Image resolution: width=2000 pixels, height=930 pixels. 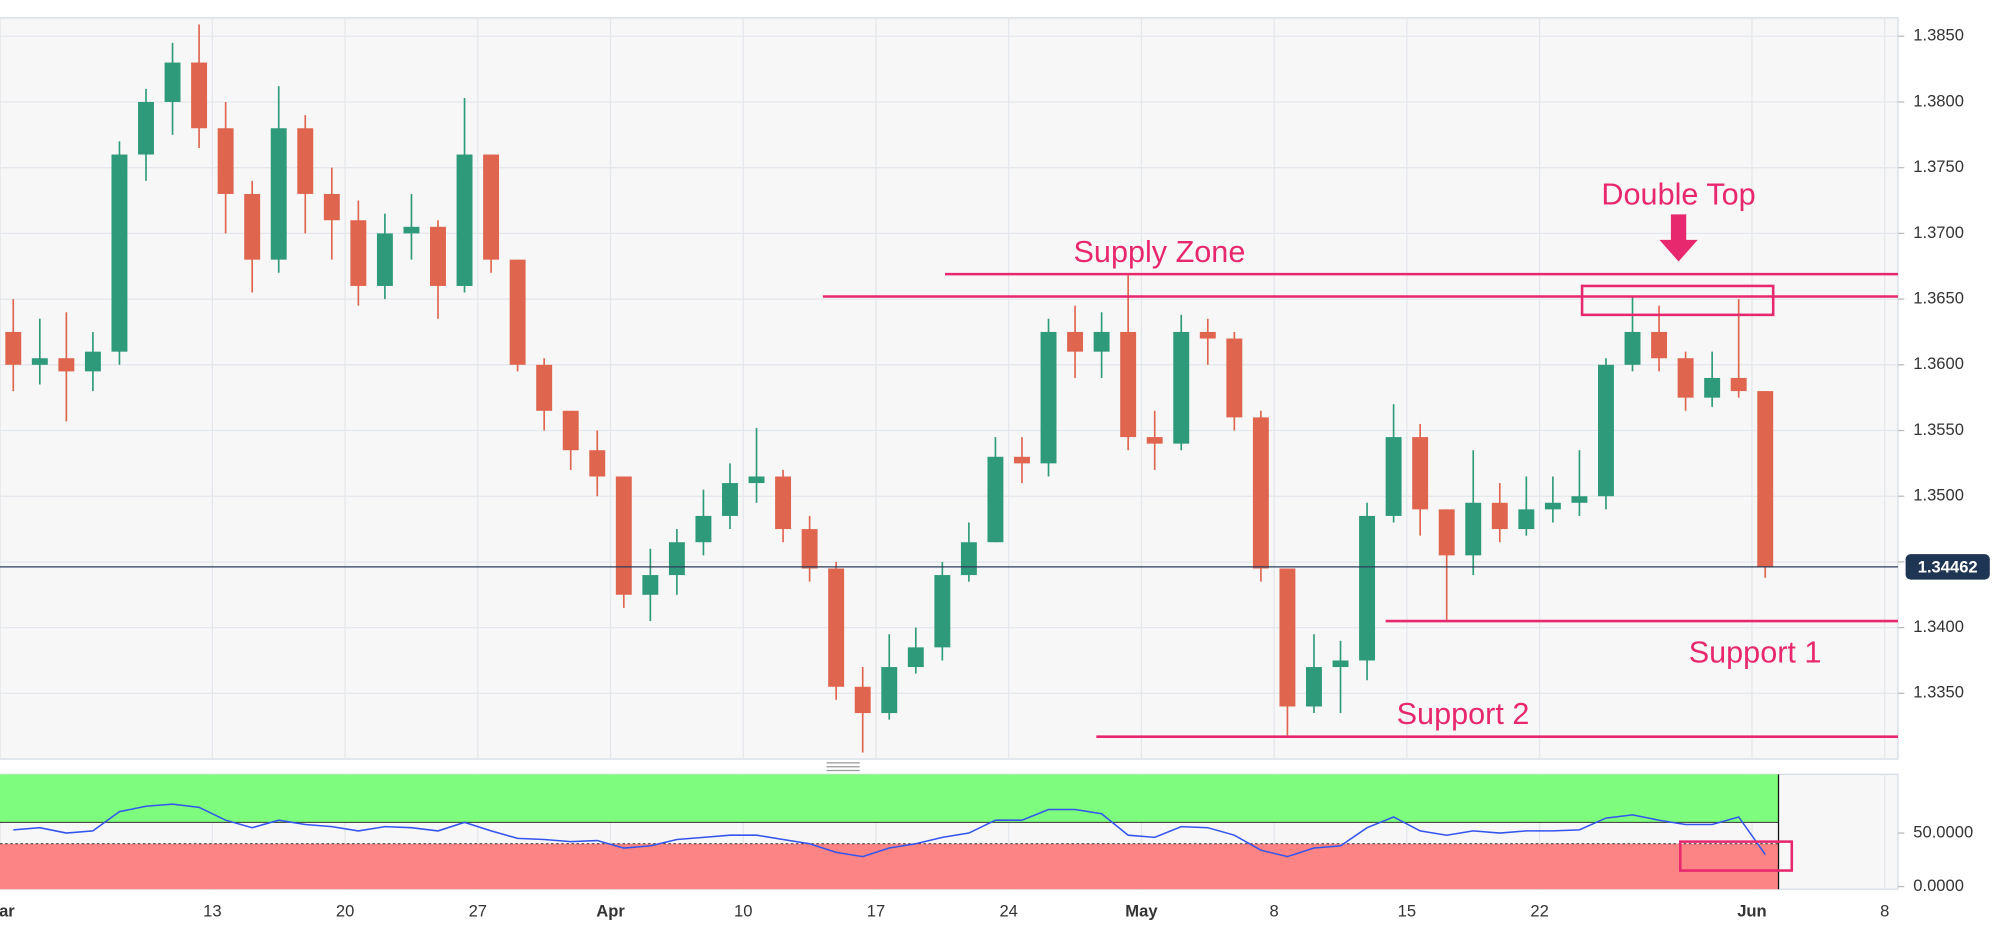 I want to click on x-tick-label: Mar, so click(x=7, y=911).